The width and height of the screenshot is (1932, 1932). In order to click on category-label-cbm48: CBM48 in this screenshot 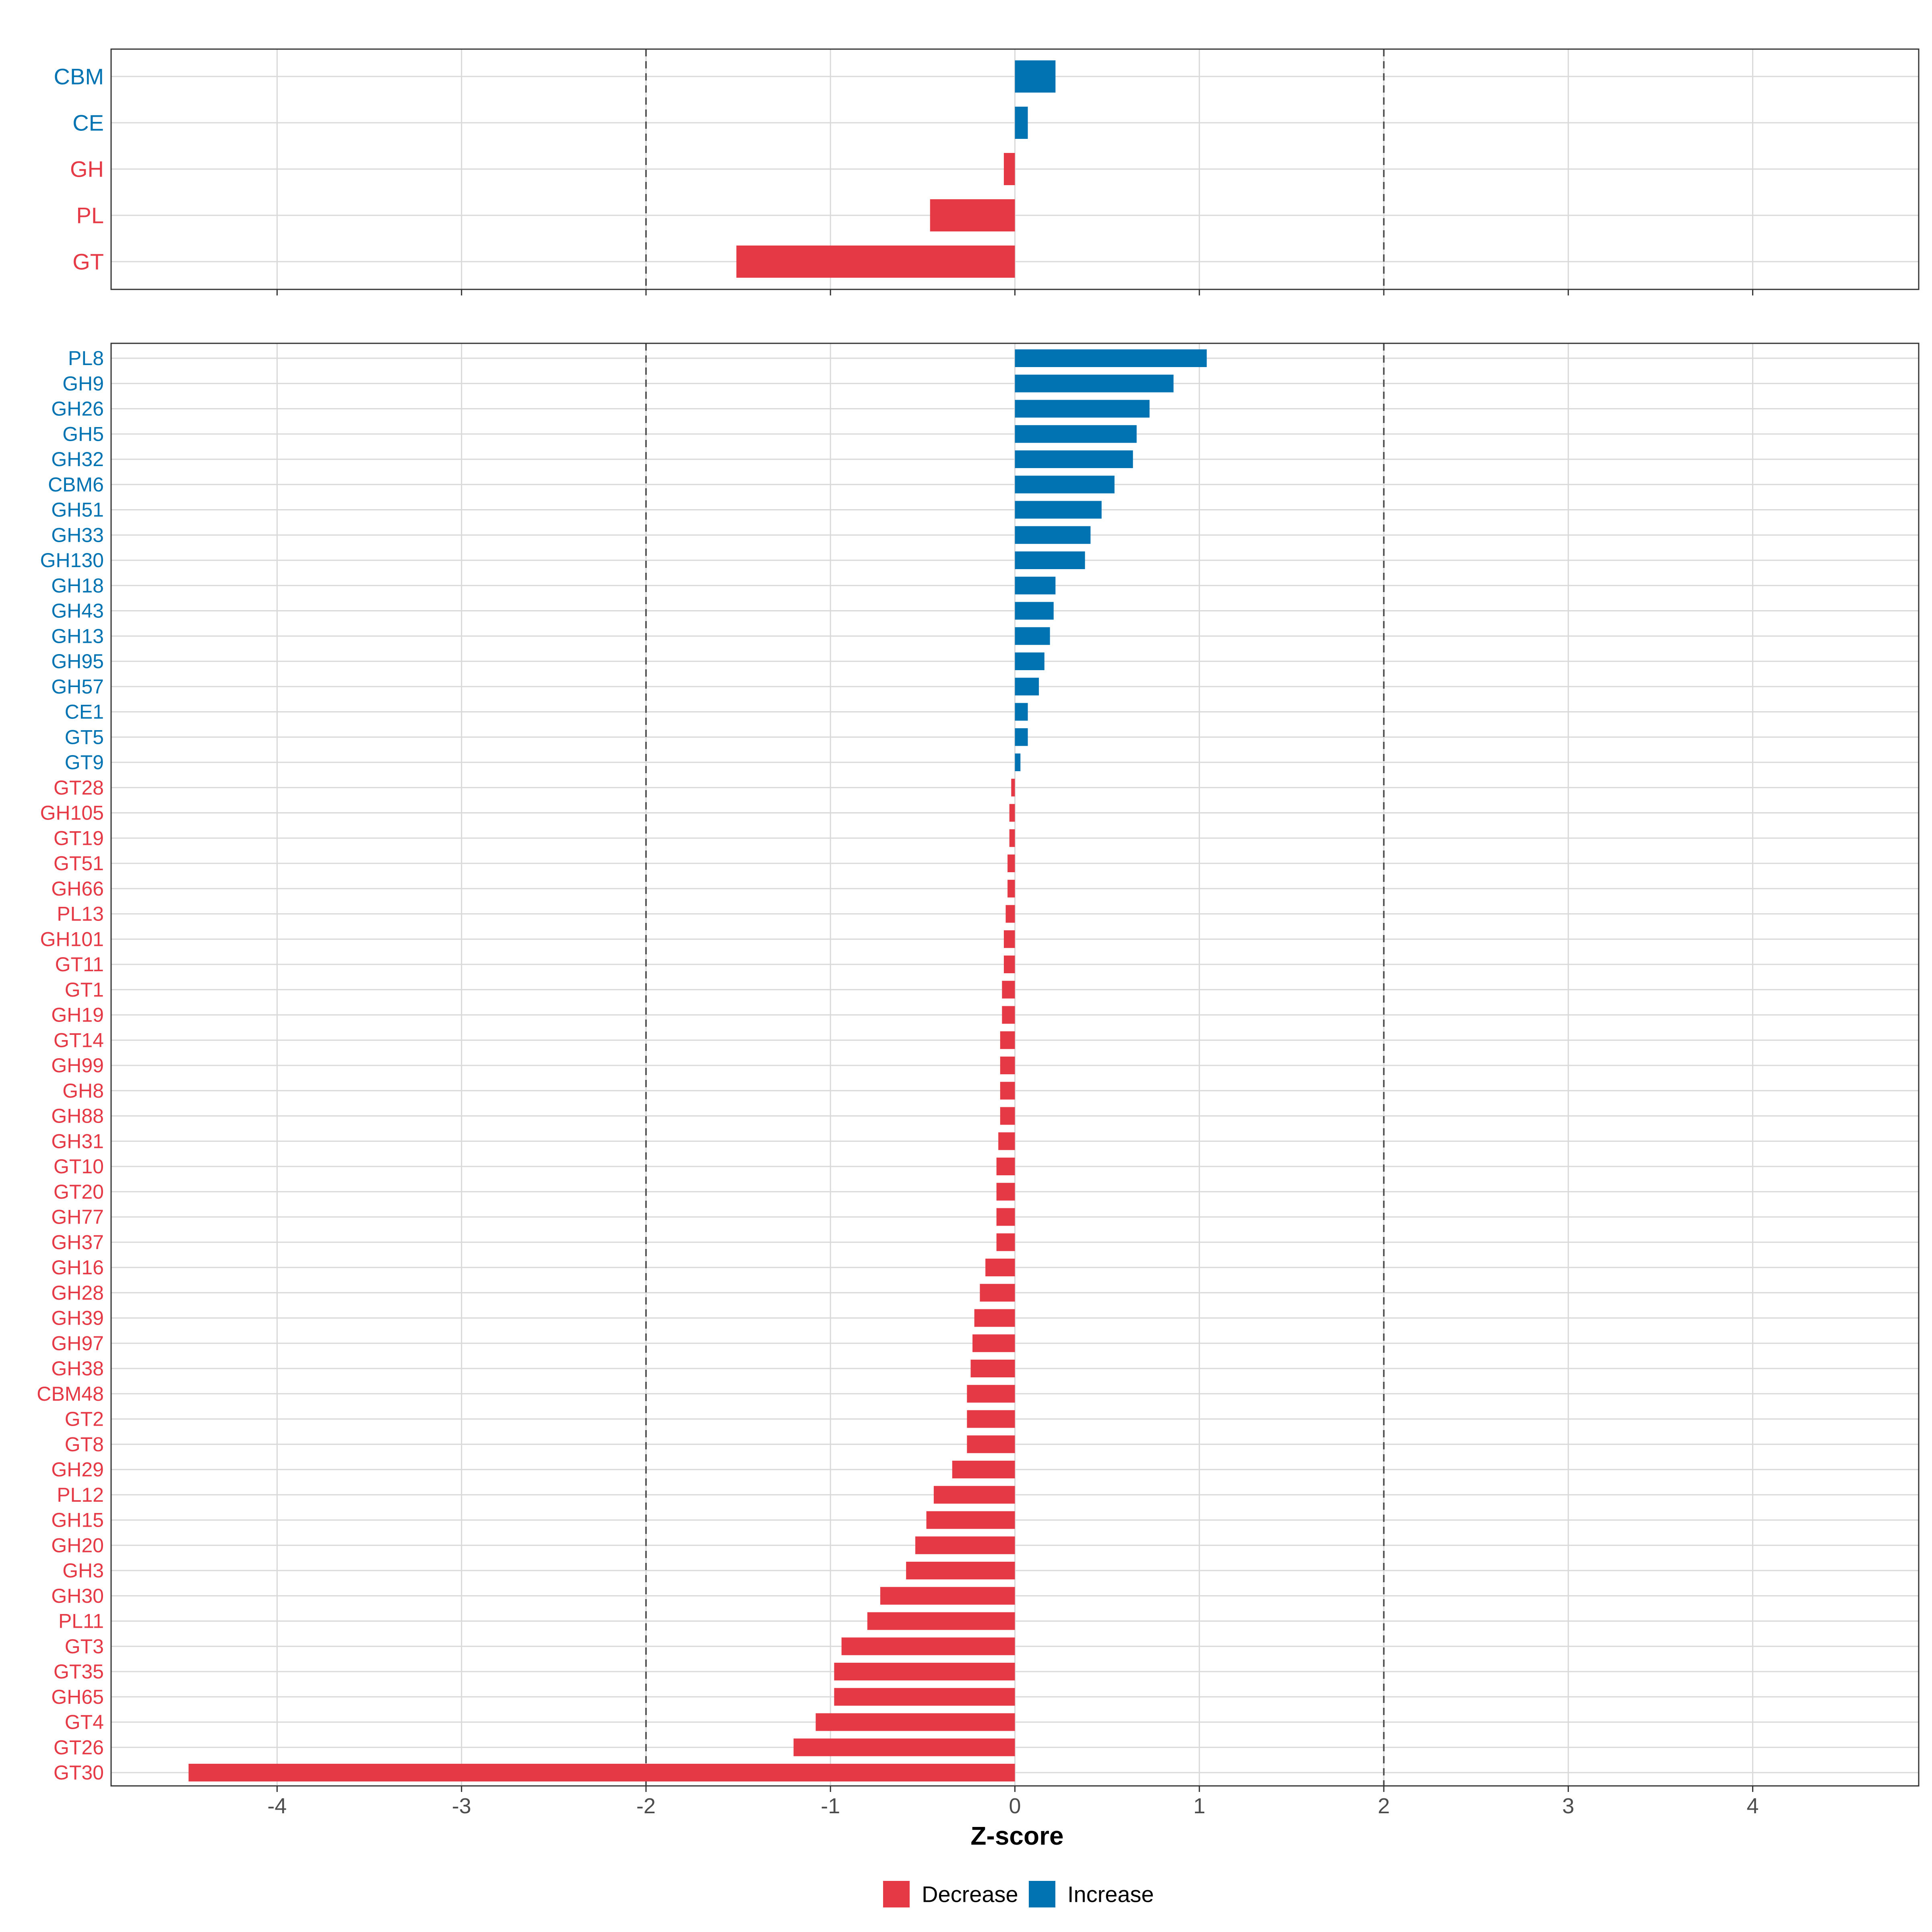, I will do `click(70, 1394)`.